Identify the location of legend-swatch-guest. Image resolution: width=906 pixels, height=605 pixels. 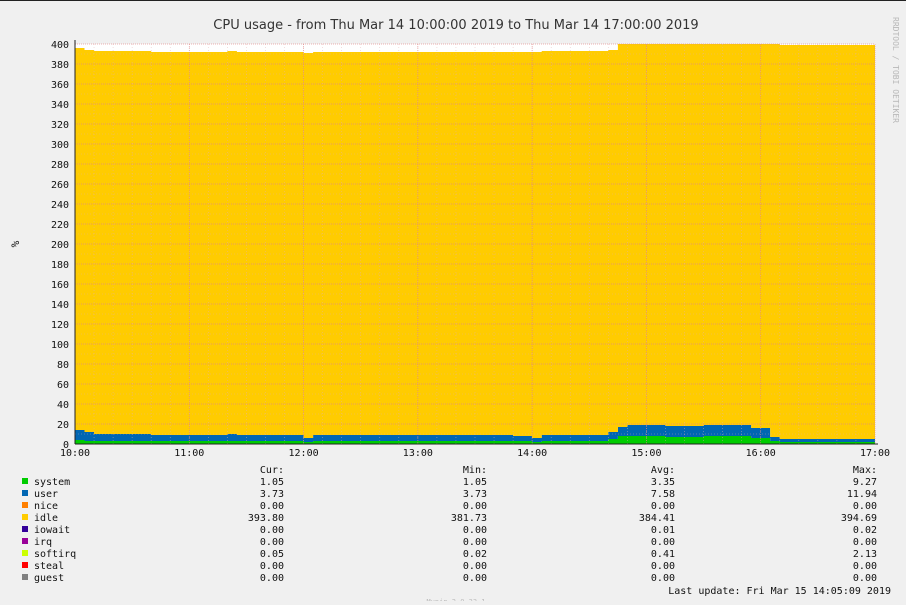
(25, 577).